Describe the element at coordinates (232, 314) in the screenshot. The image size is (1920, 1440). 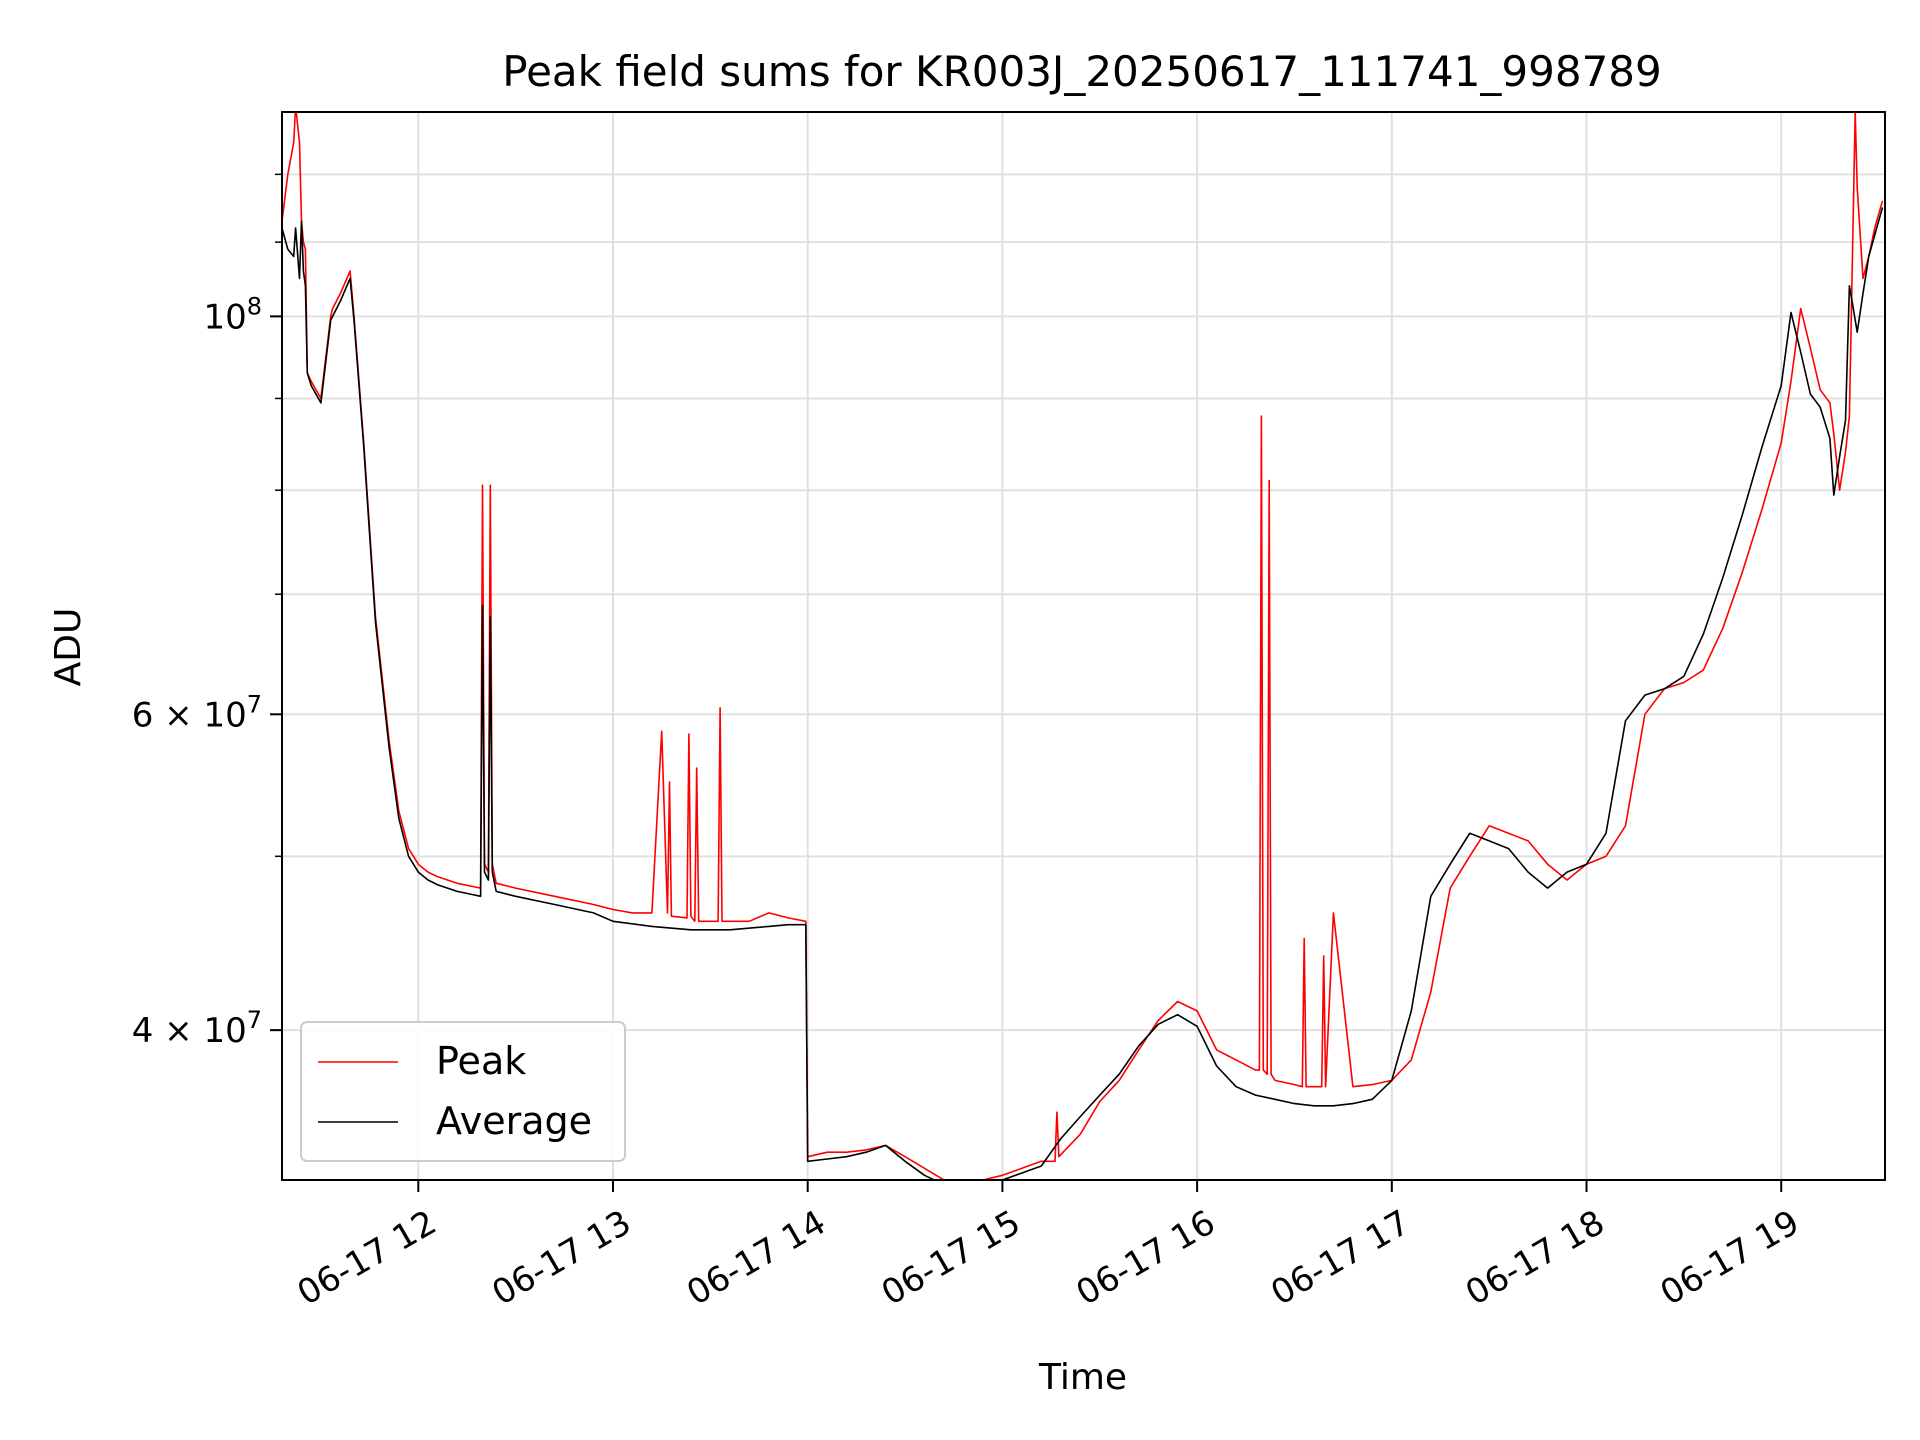
I see `y-tick-label: 108` at that location.